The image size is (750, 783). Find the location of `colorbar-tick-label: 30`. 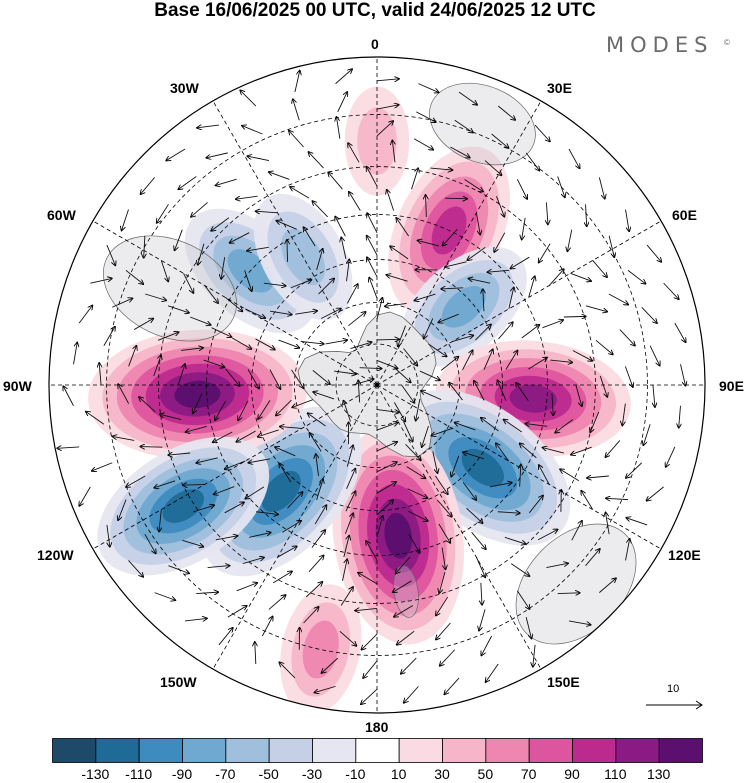

colorbar-tick-label: 30 is located at coordinates (442, 774).